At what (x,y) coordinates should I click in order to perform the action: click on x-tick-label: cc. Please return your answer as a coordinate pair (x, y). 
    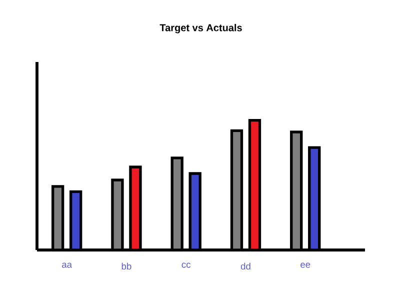
    Looking at the image, I should click on (186, 265).